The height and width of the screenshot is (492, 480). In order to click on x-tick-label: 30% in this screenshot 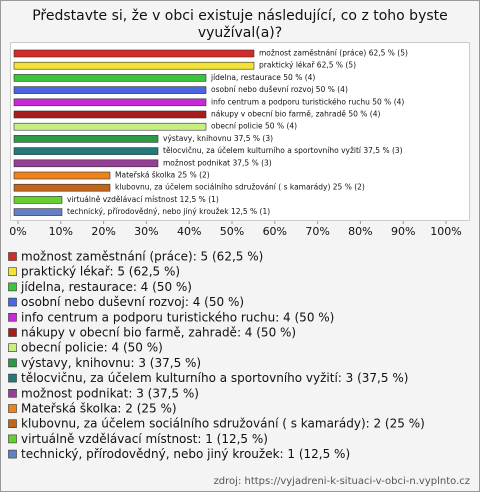, I will do `click(146, 231)`.